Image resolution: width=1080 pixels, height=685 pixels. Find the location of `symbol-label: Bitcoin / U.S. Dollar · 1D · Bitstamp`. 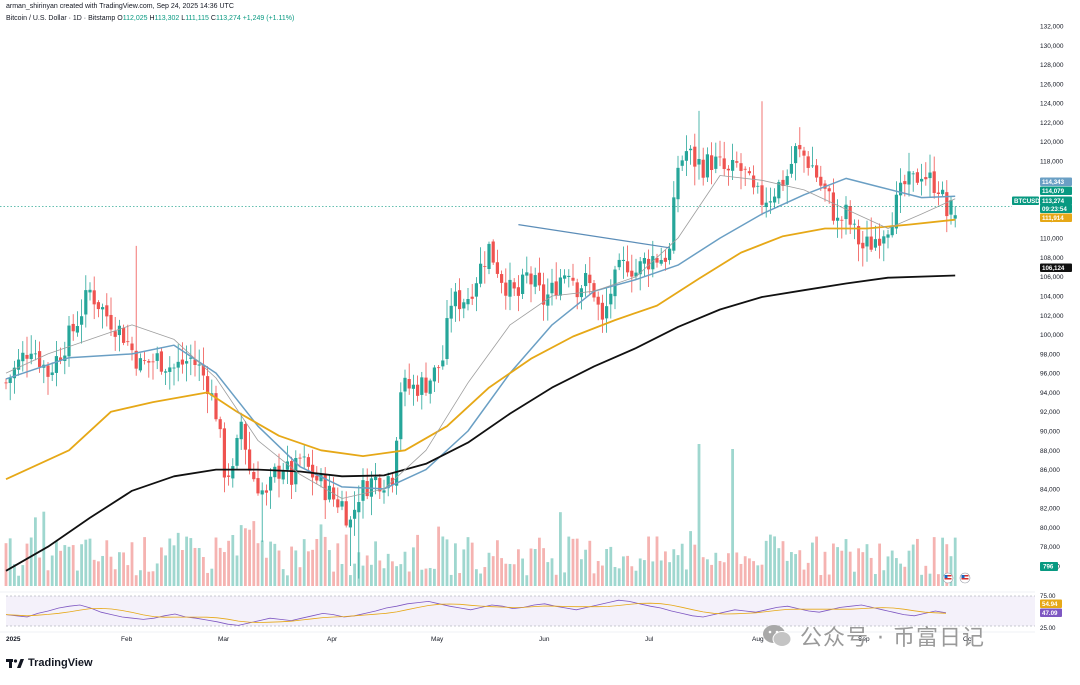

symbol-label: Bitcoin / U.S. Dollar · 1D · Bitstamp is located at coordinates (61, 18).